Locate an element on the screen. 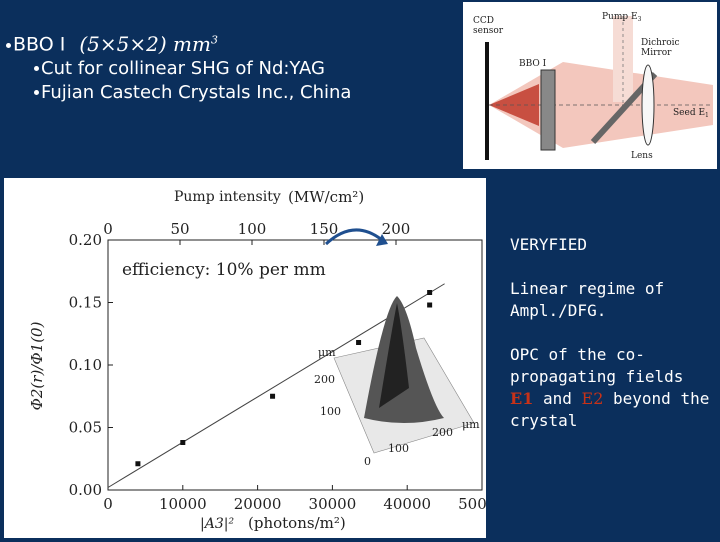 This screenshot has height=542, width=720. note-verified: VERYFIED is located at coordinates (549, 244).